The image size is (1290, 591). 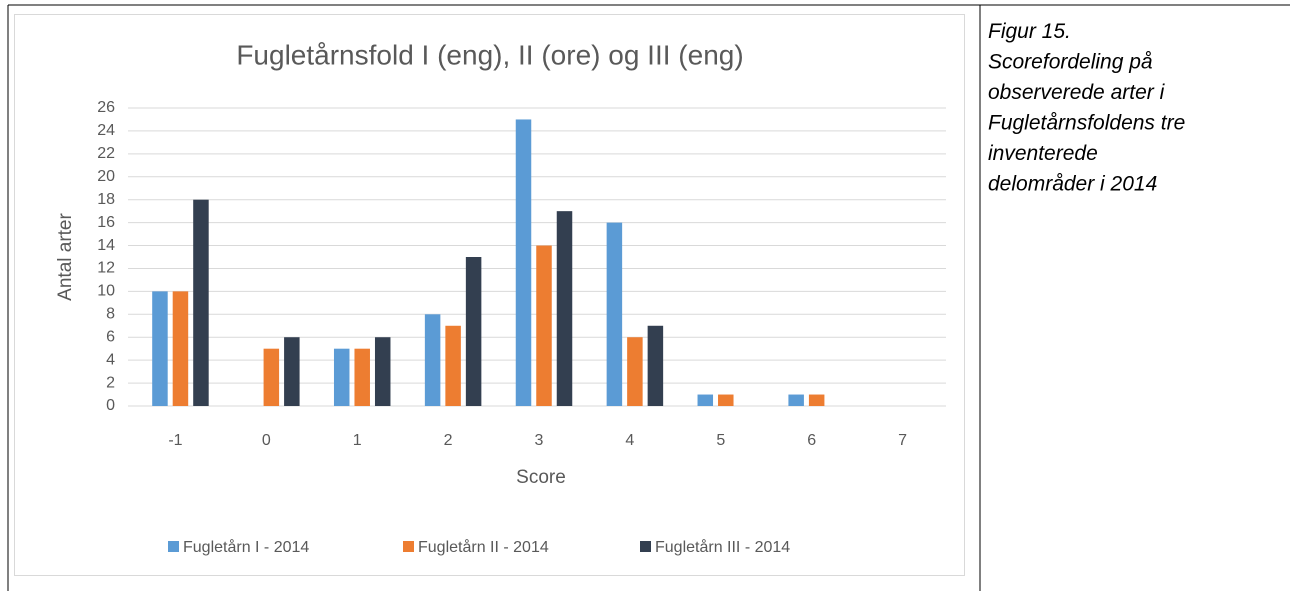 What do you see at coordinates (106, 153) in the screenshot?
I see `y-tick-label: 22` at bounding box center [106, 153].